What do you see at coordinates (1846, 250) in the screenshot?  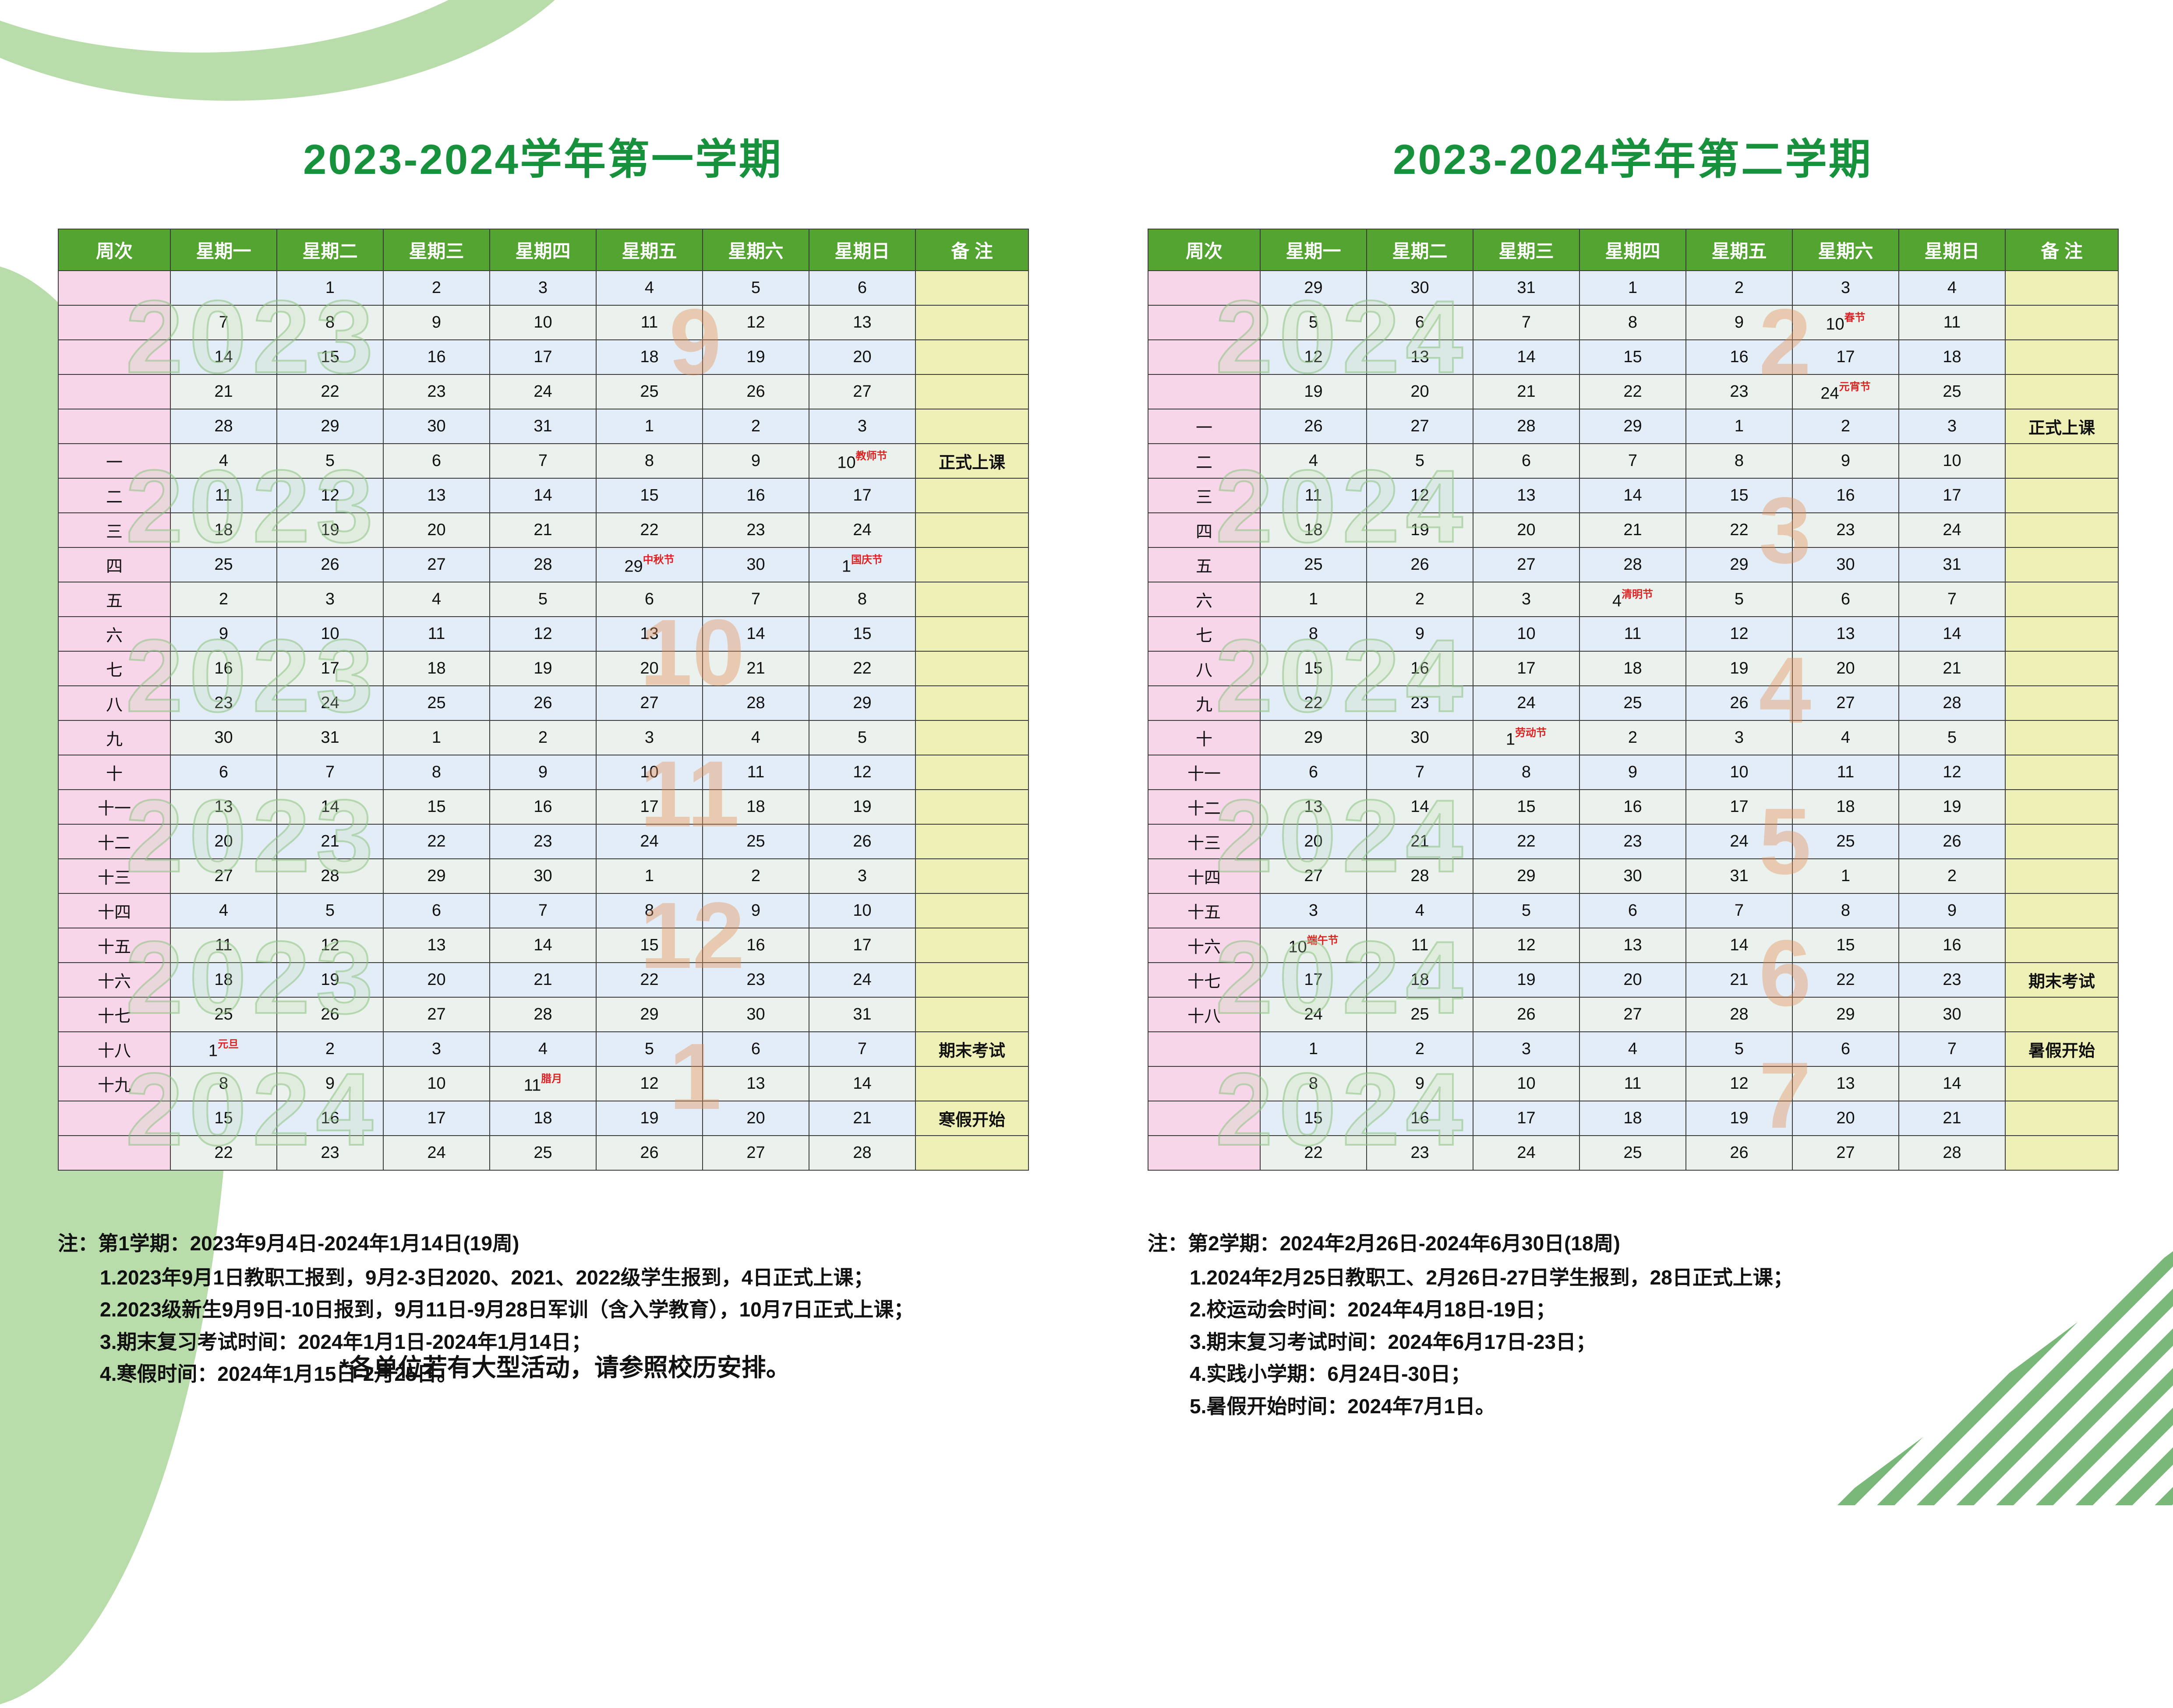 I see `header-cell: 星期六` at bounding box center [1846, 250].